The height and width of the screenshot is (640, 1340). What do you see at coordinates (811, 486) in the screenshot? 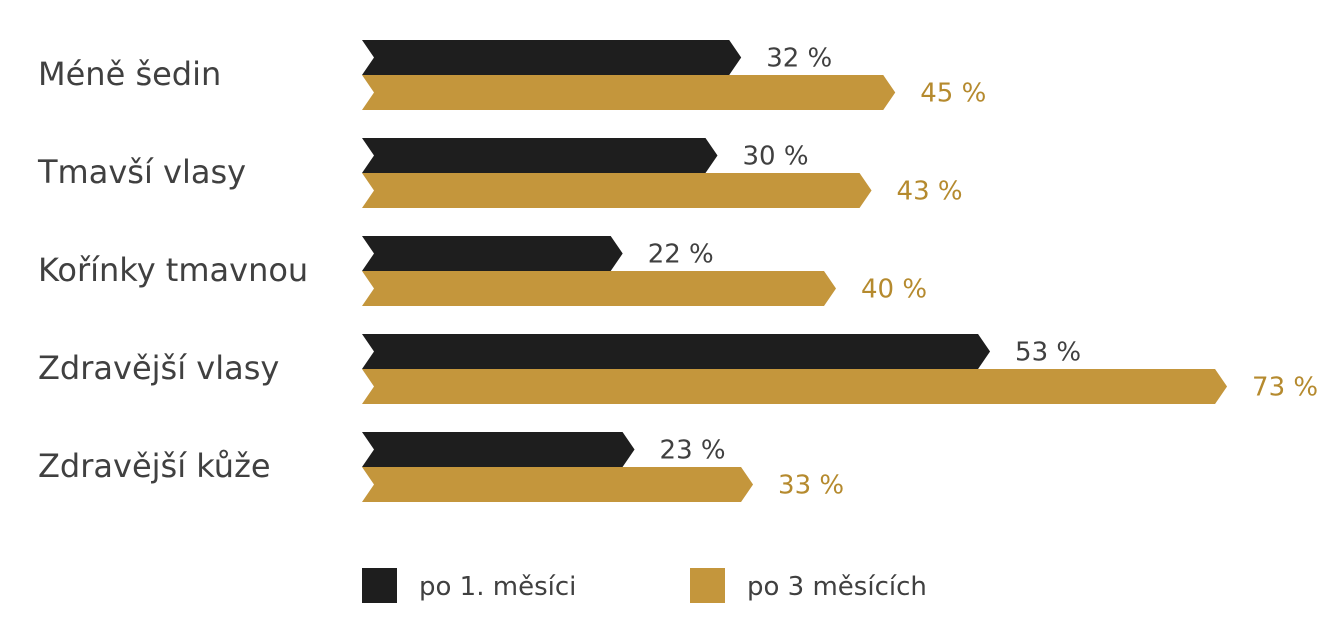
I see `data-label: 33 %` at bounding box center [811, 486].